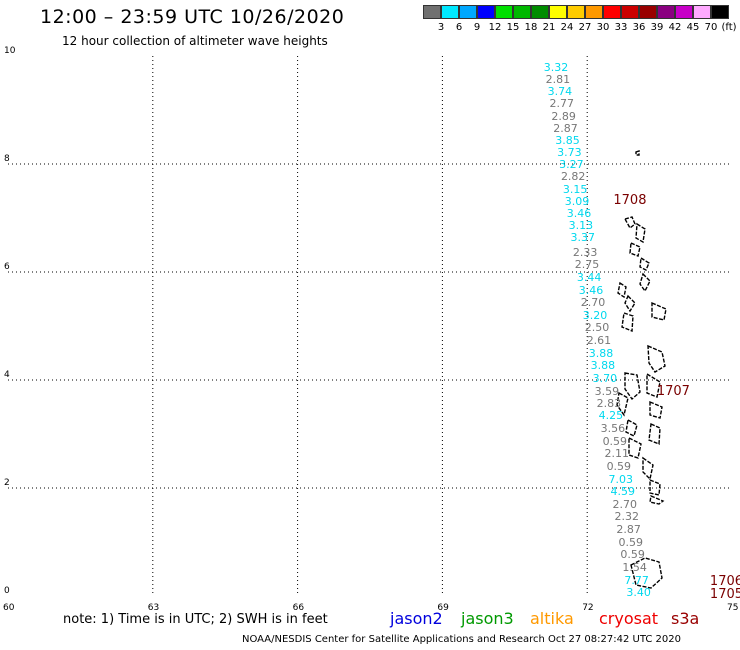 Image resolution: width=740 pixels, height=650 pixels. I want to click on wave-height-label: 3.32, so click(556, 68).